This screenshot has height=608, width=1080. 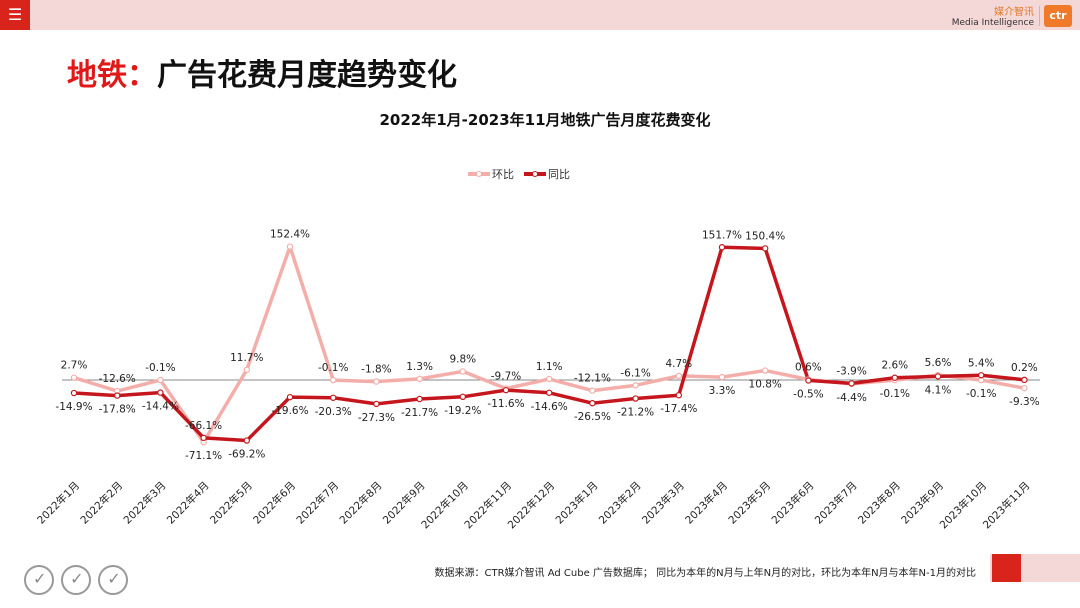 What do you see at coordinates (231, 503) in the screenshot?
I see `x-tick-label-4: 2022年5月` at bounding box center [231, 503].